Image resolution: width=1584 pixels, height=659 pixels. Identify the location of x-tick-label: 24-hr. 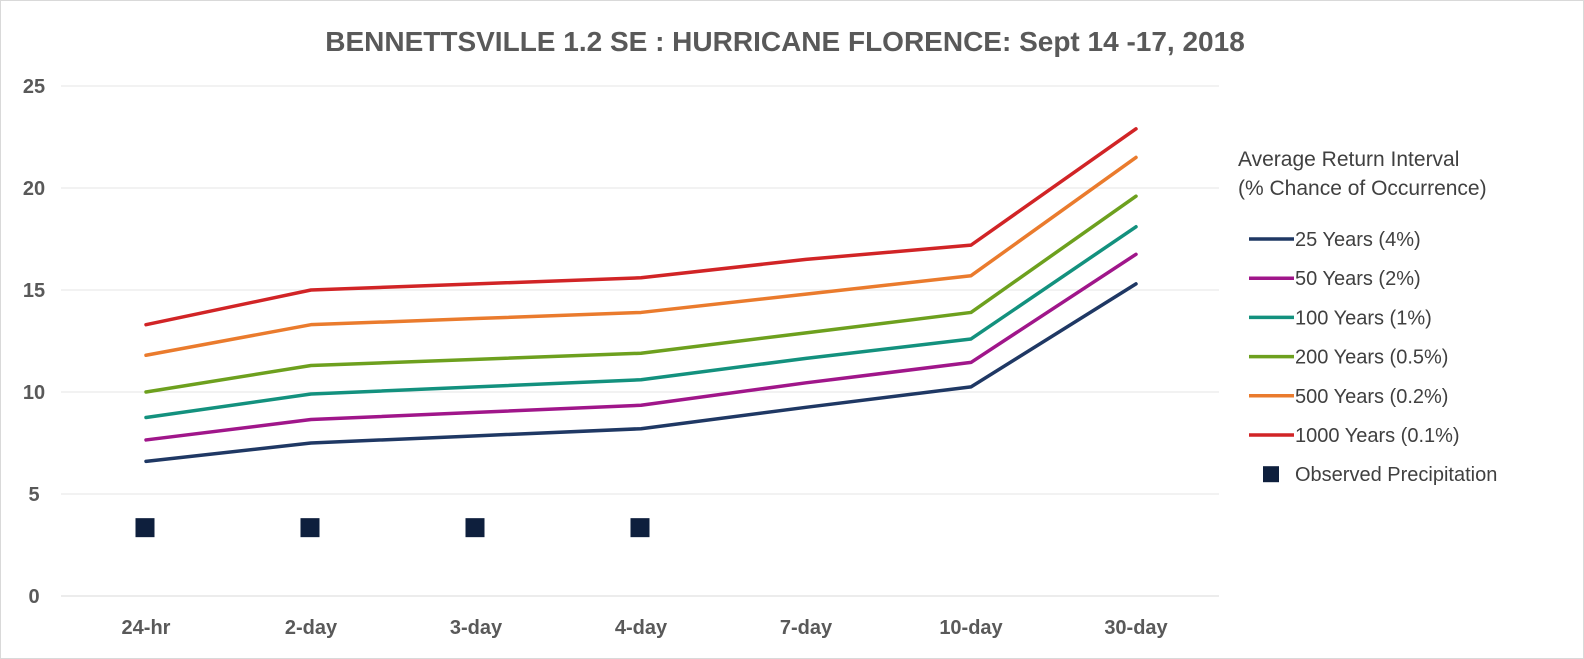
(146, 628).